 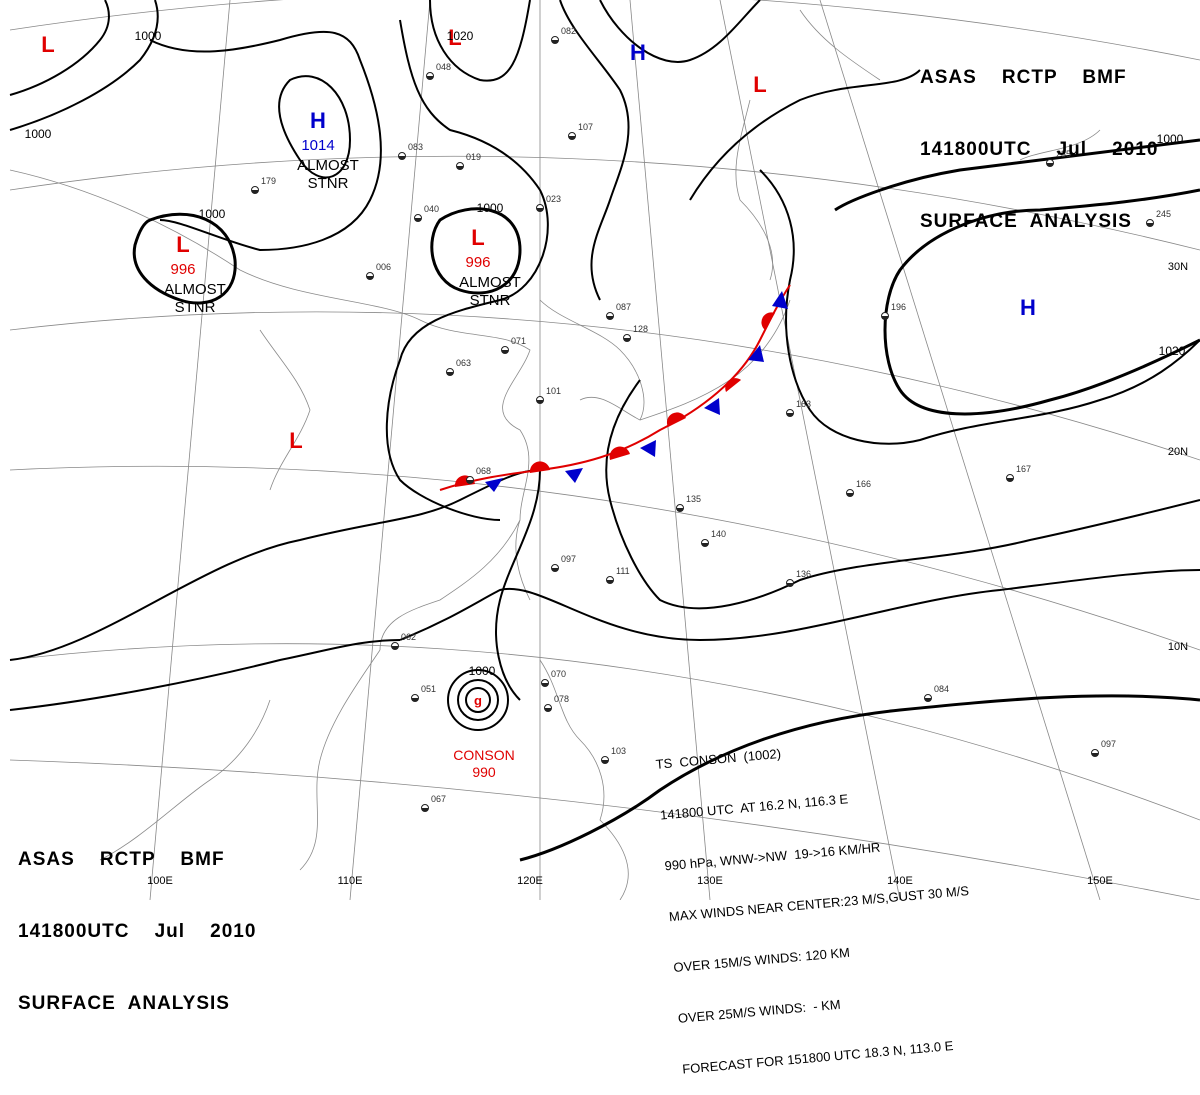 I want to click on stationary-front, so click(x=615, y=388).